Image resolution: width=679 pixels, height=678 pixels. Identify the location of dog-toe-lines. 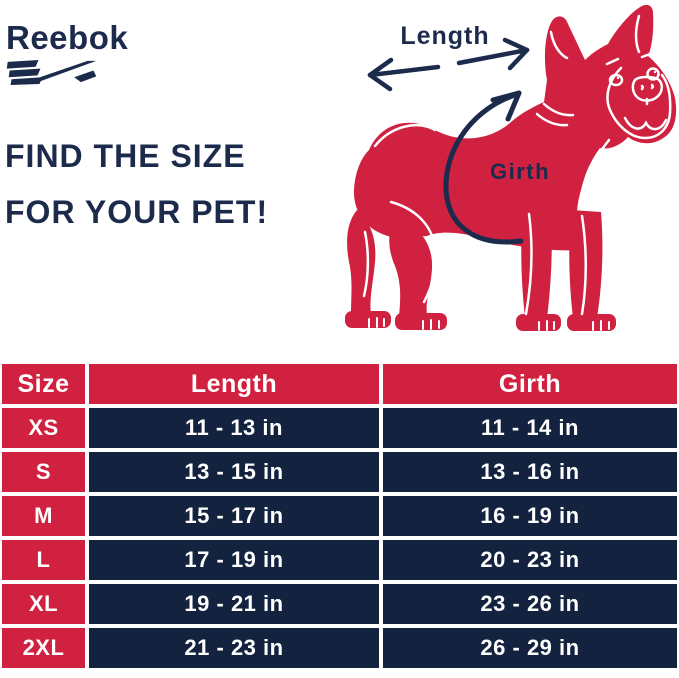
(489, 324).